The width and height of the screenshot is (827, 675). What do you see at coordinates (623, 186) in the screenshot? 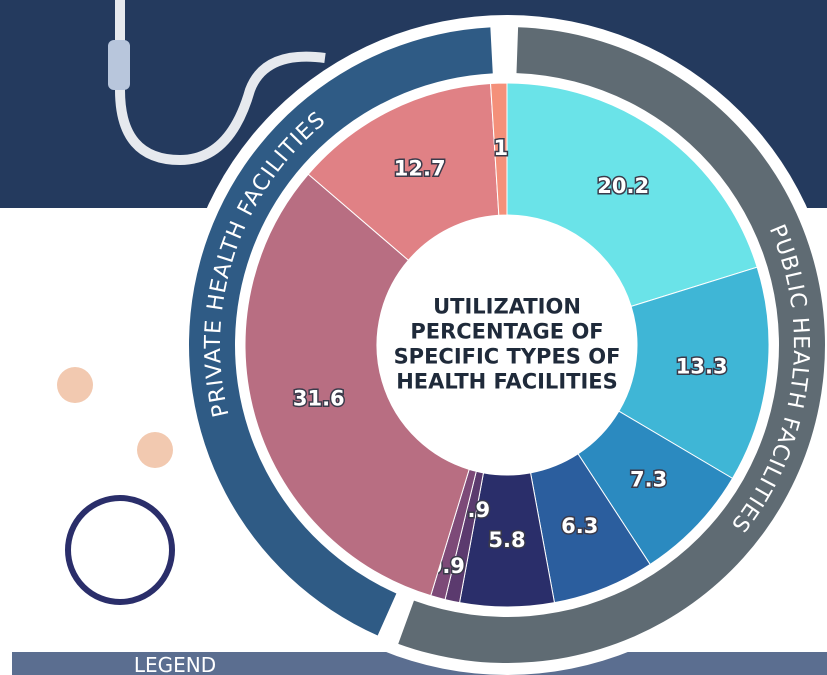
I see `data-label: 20.2` at bounding box center [623, 186].